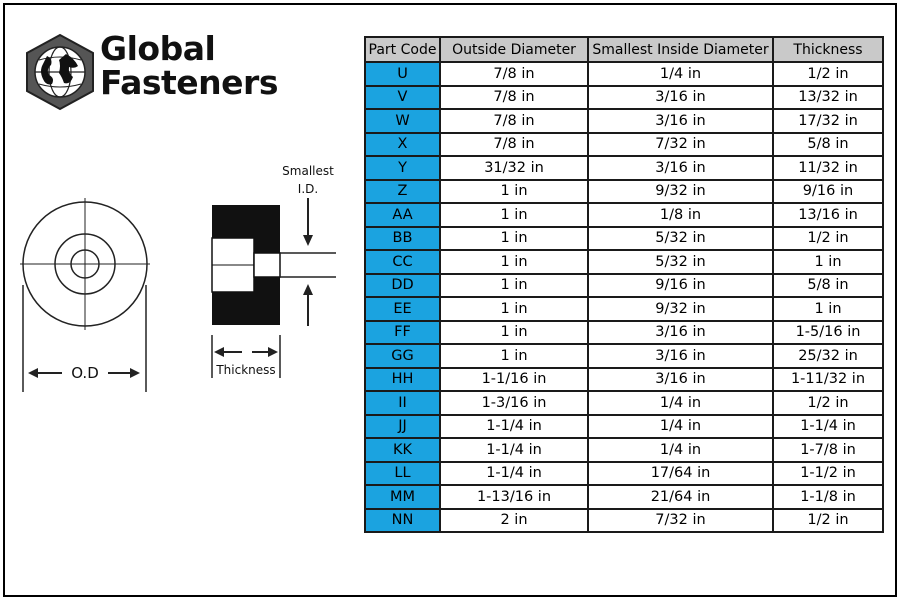  Describe the element at coordinates (402, 97) in the screenshot. I see `part-code-cell: V` at that location.